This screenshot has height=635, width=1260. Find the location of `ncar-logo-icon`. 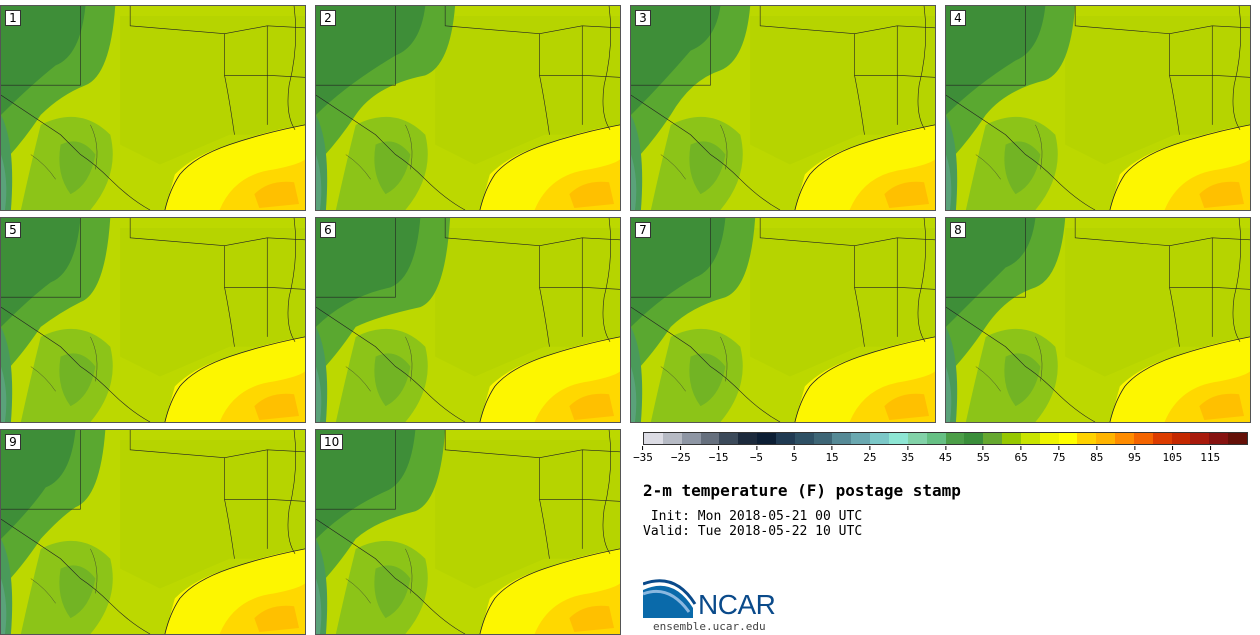

ncar-logo-icon is located at coordinates (670, 598).